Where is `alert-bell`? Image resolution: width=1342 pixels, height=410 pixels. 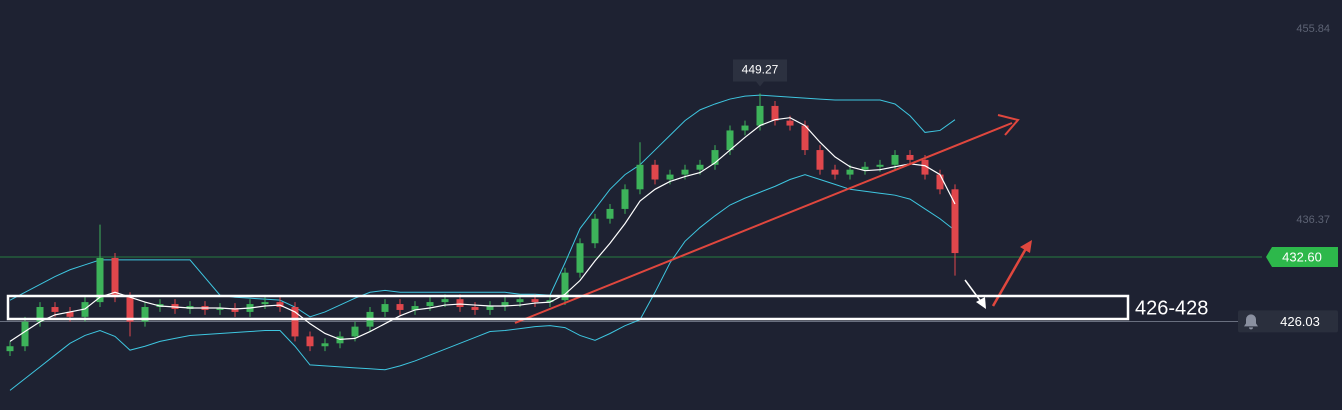
alert-bell is located at coordinates (1251, 322).